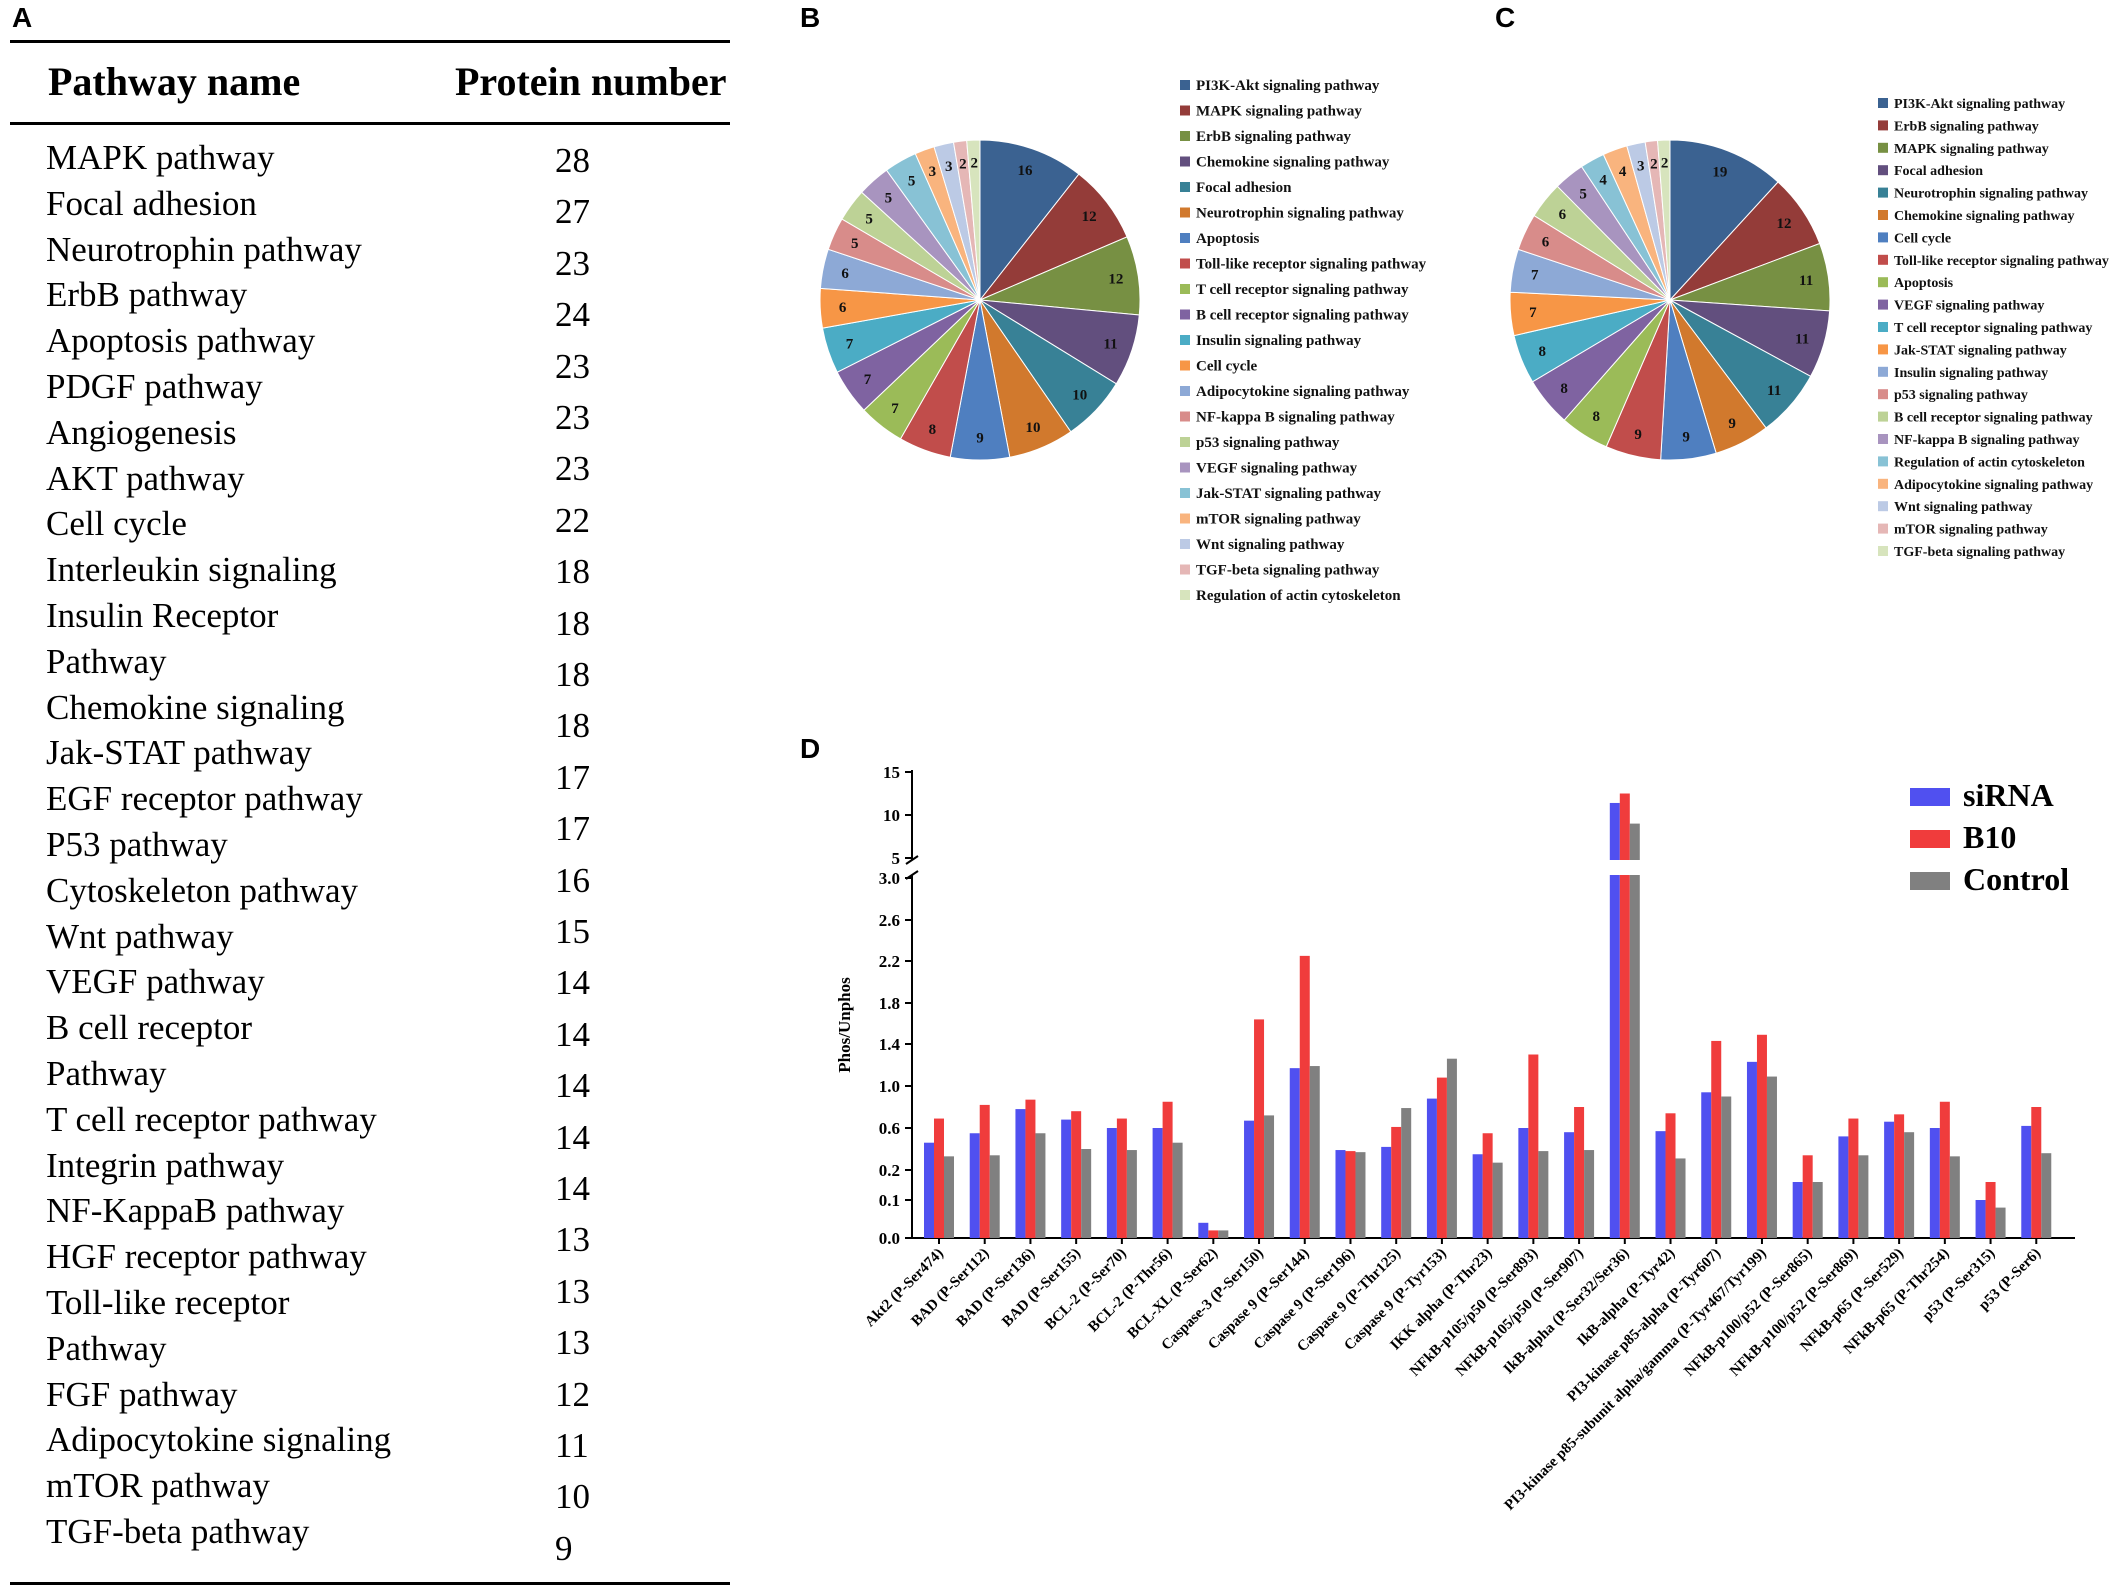 This screenshot has width=2128, height=1589. I want to click on legend-label: p53 signaling pathway, so click(1961, 395).